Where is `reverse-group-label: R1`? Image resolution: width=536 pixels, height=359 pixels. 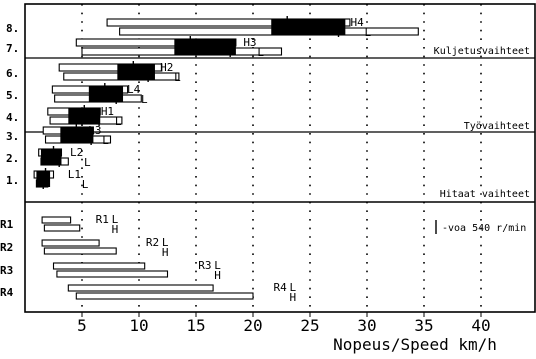
reverse-group-label: R1 is located at coordinates (102, 219).